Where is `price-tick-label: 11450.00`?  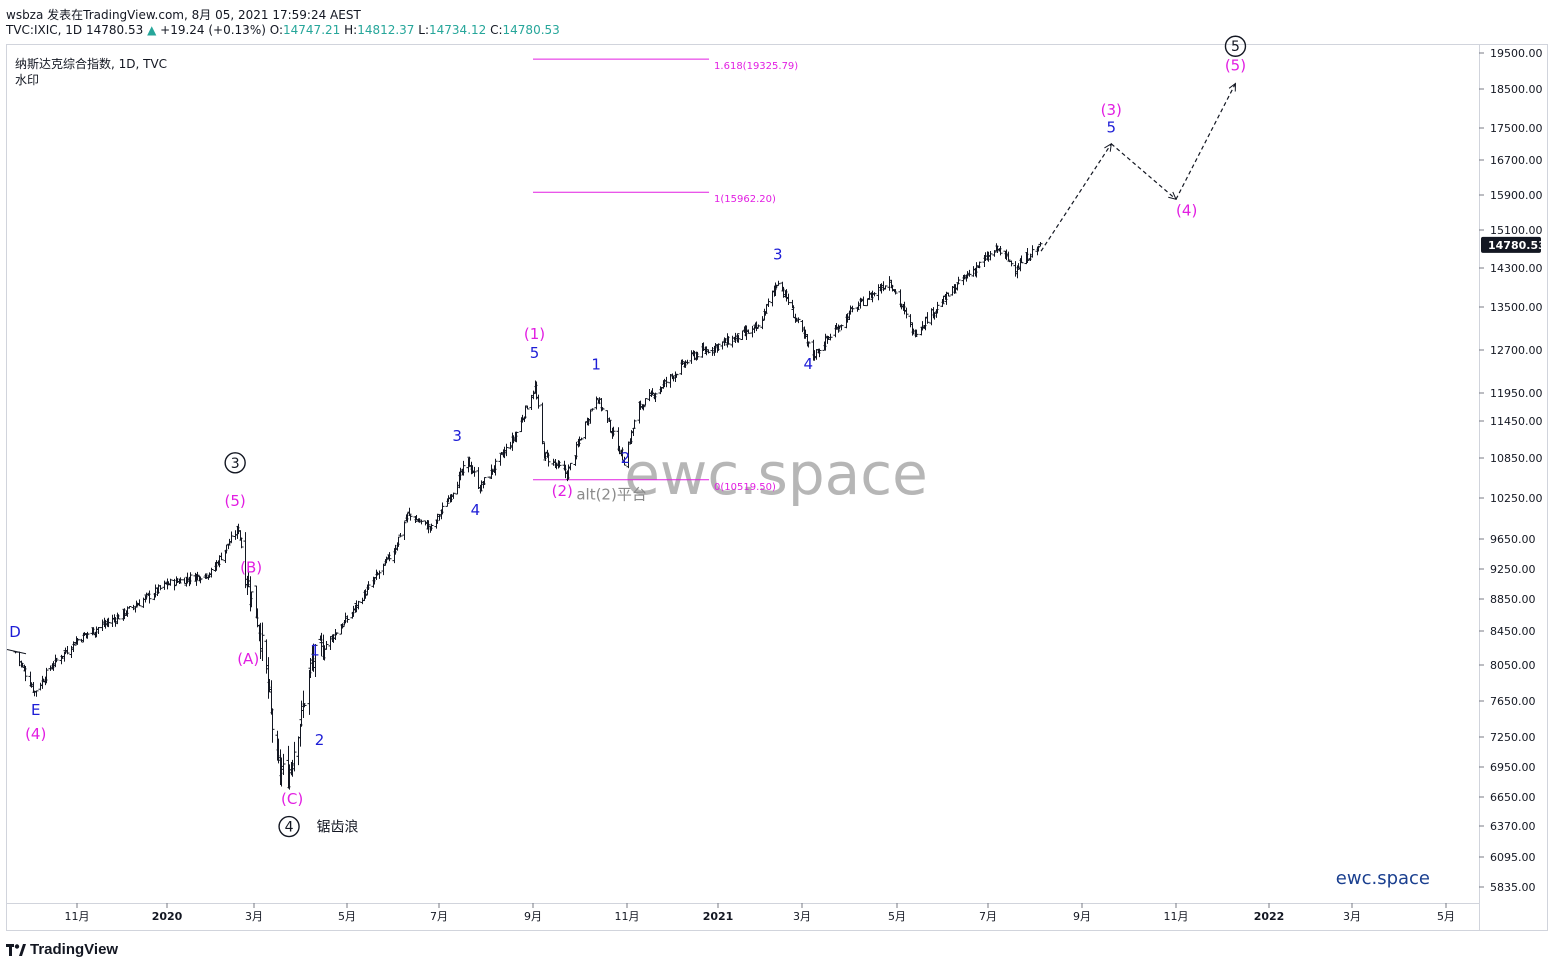 price-tick-label: 11450.00 is located at coordinates (1516, 421).